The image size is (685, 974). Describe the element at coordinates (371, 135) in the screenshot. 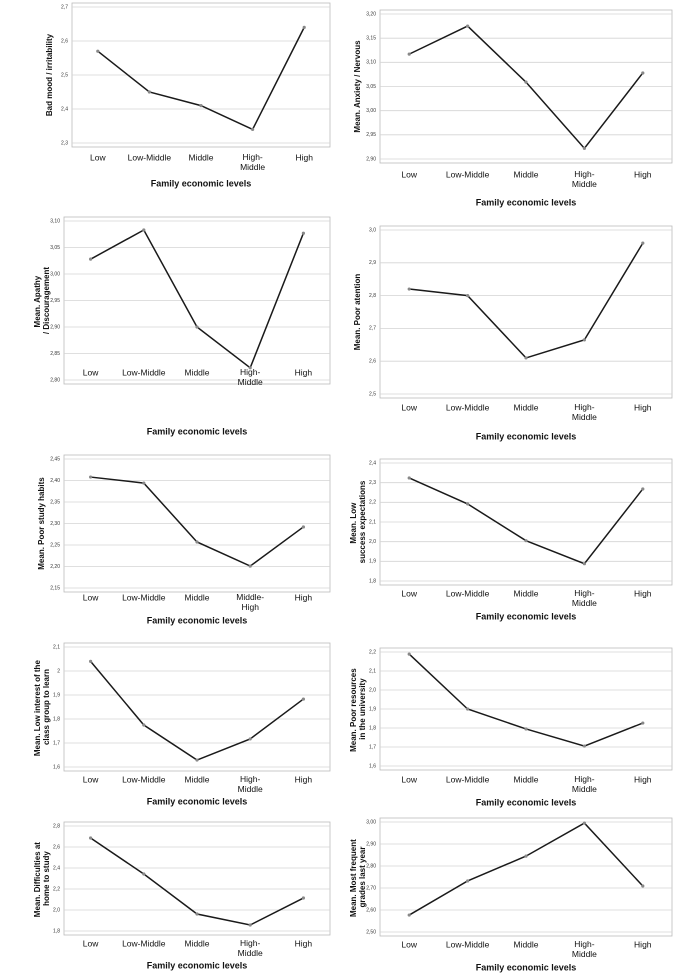

I see `y-tick-label: 2,95` at that location.